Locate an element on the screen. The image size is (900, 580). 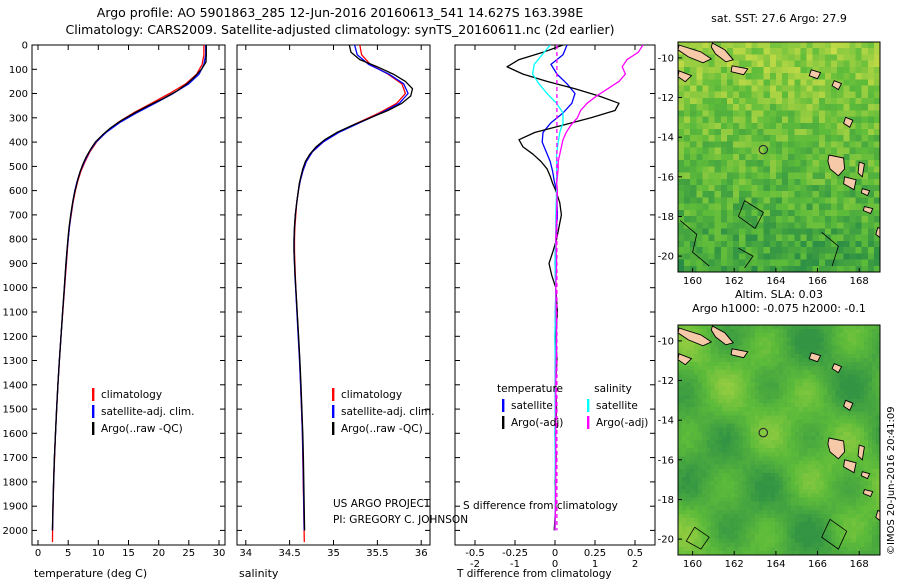
series-group is located at coordinates (353, 294).